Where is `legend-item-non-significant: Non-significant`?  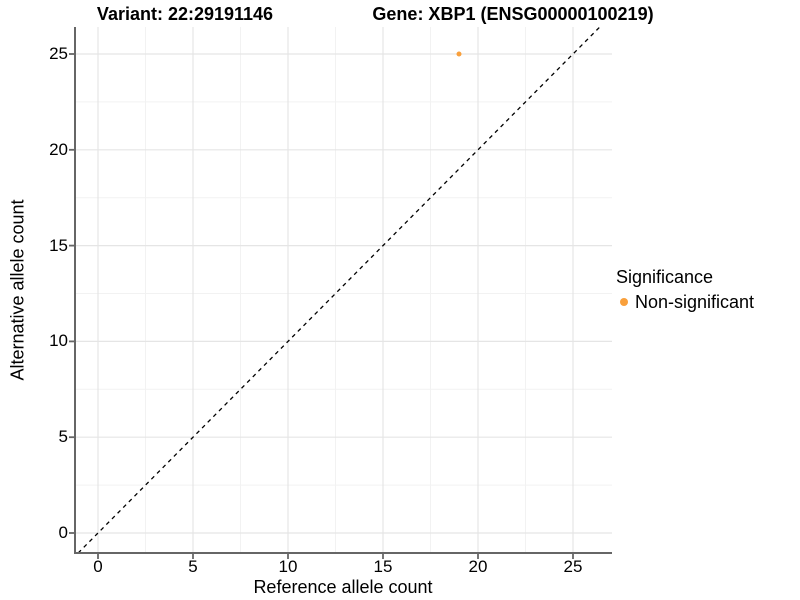
legend-item-non-significant: Non-significant is located at coordinates (685, 302).